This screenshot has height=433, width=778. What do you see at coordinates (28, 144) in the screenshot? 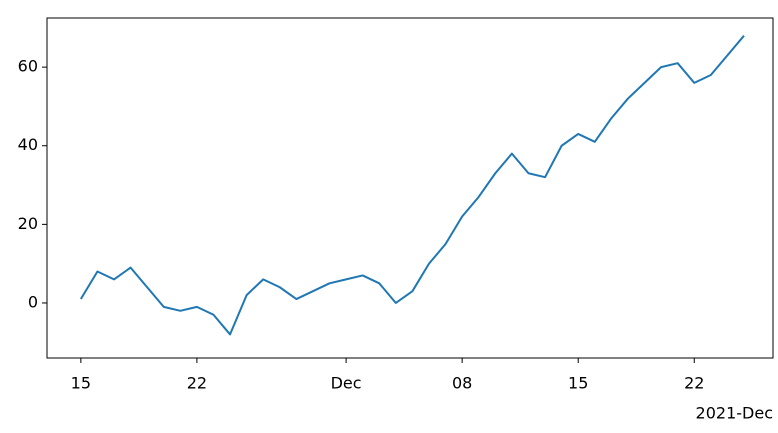
I see `y-tick-label: 40` at bounding box center [28, 144].